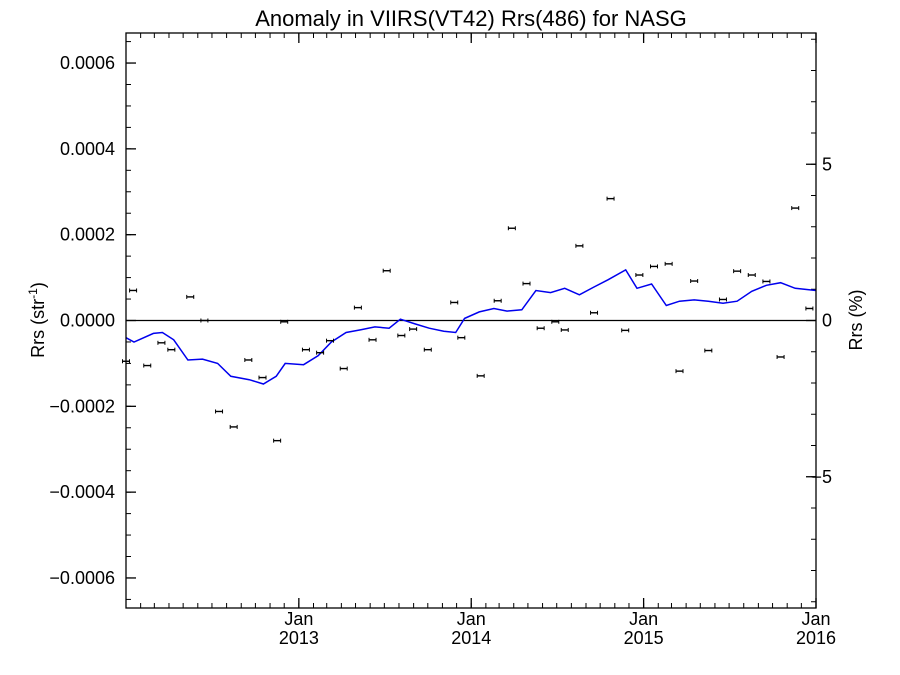 This screenshot has width=900, height=675. What do you see at coordinates (827, 321) in the screenshot?
I see `y2-tick-label: 0` at bounding box center [827, 321].